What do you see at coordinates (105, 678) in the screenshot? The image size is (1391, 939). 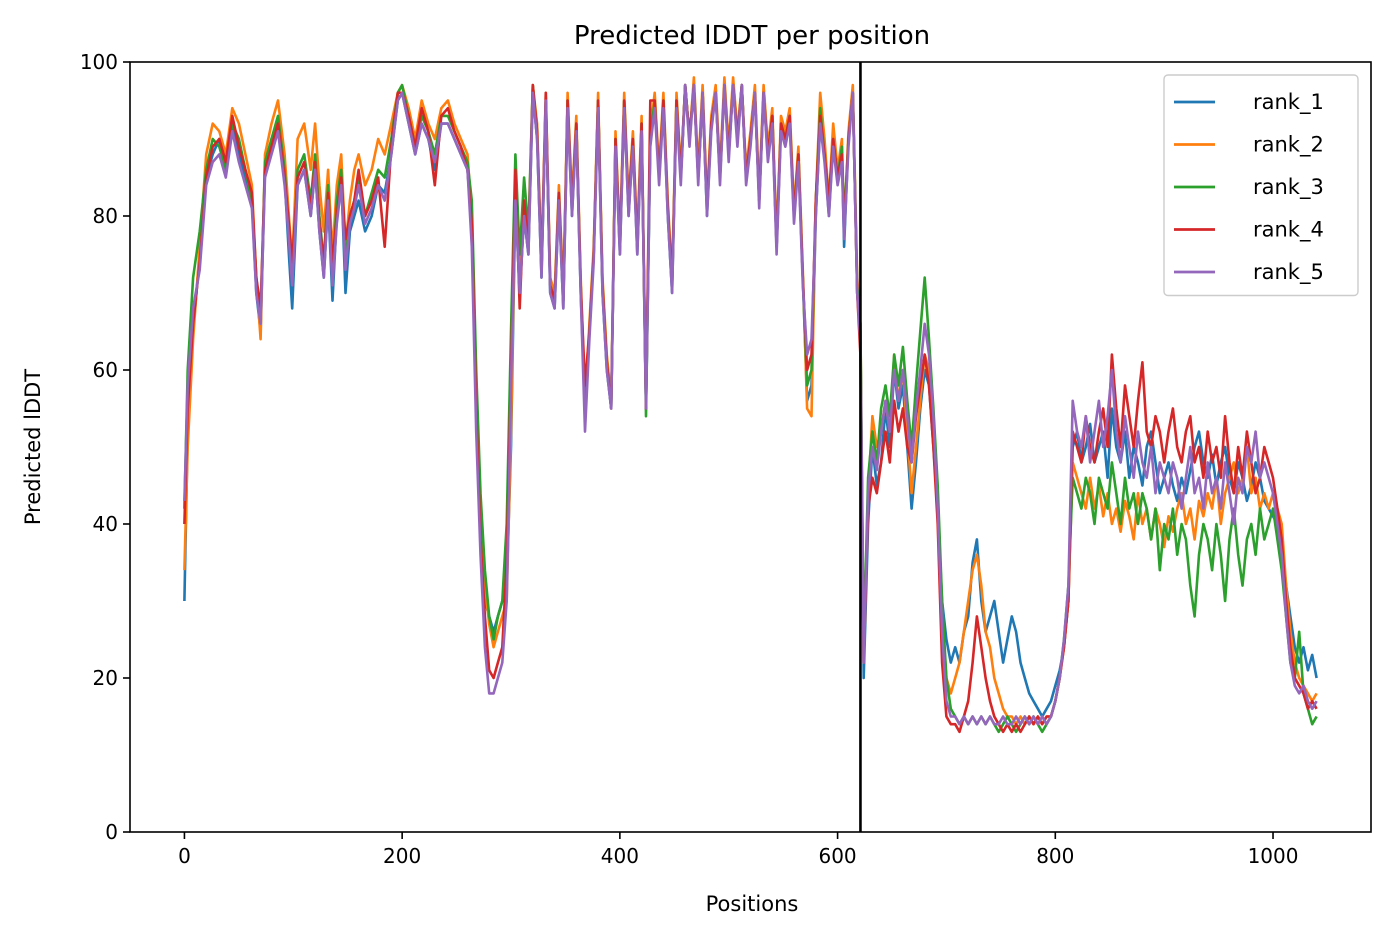 I see `y-tick-label: 20` at bounding box center [105, 678].